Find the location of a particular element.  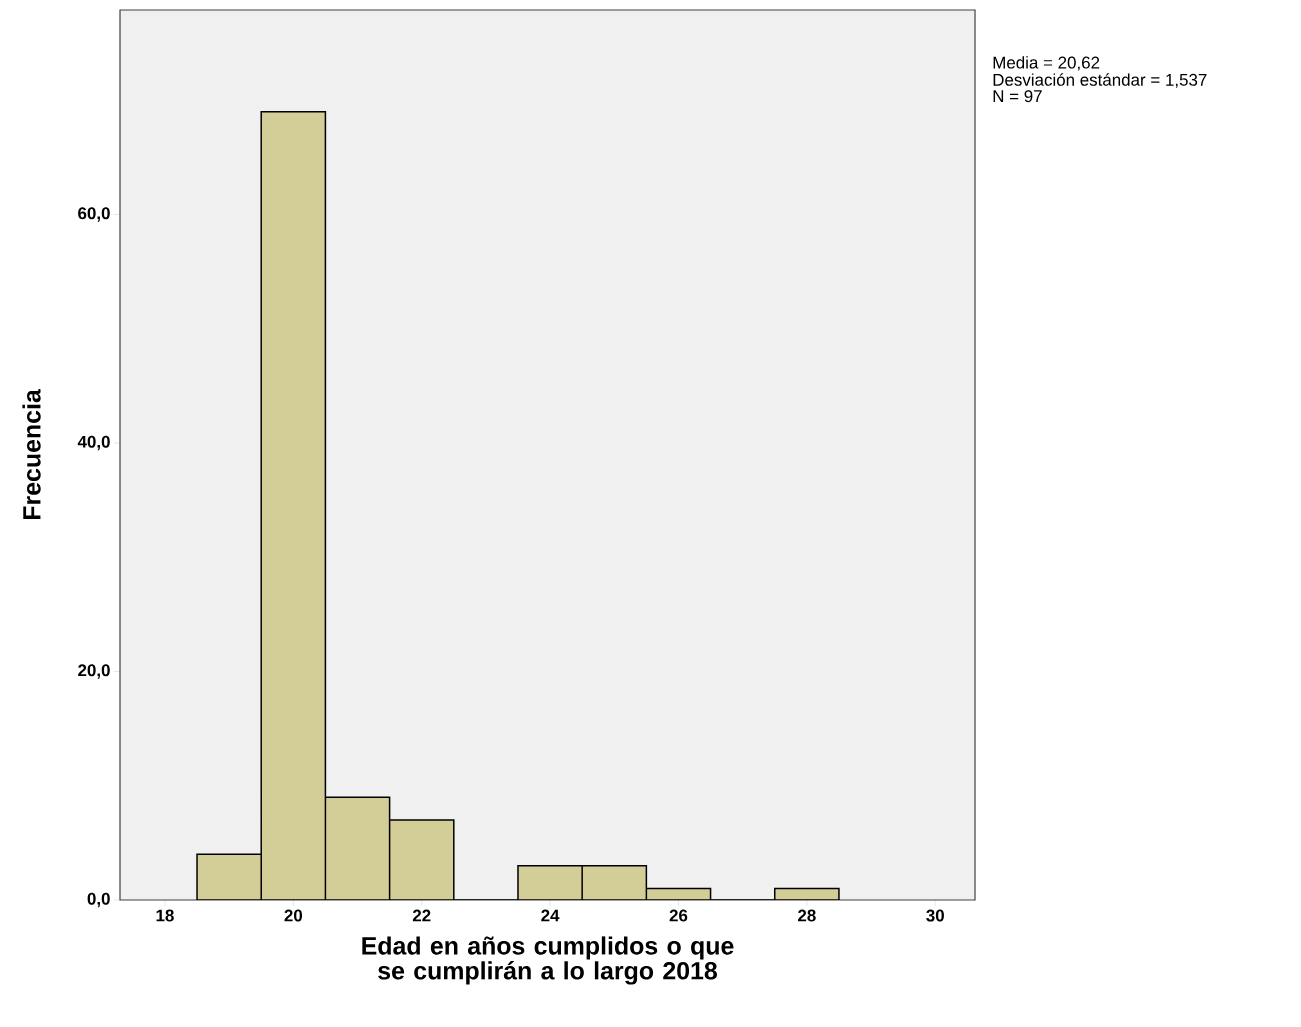

y-axis-title: Frecuencia is located at coordinates (31, 454).